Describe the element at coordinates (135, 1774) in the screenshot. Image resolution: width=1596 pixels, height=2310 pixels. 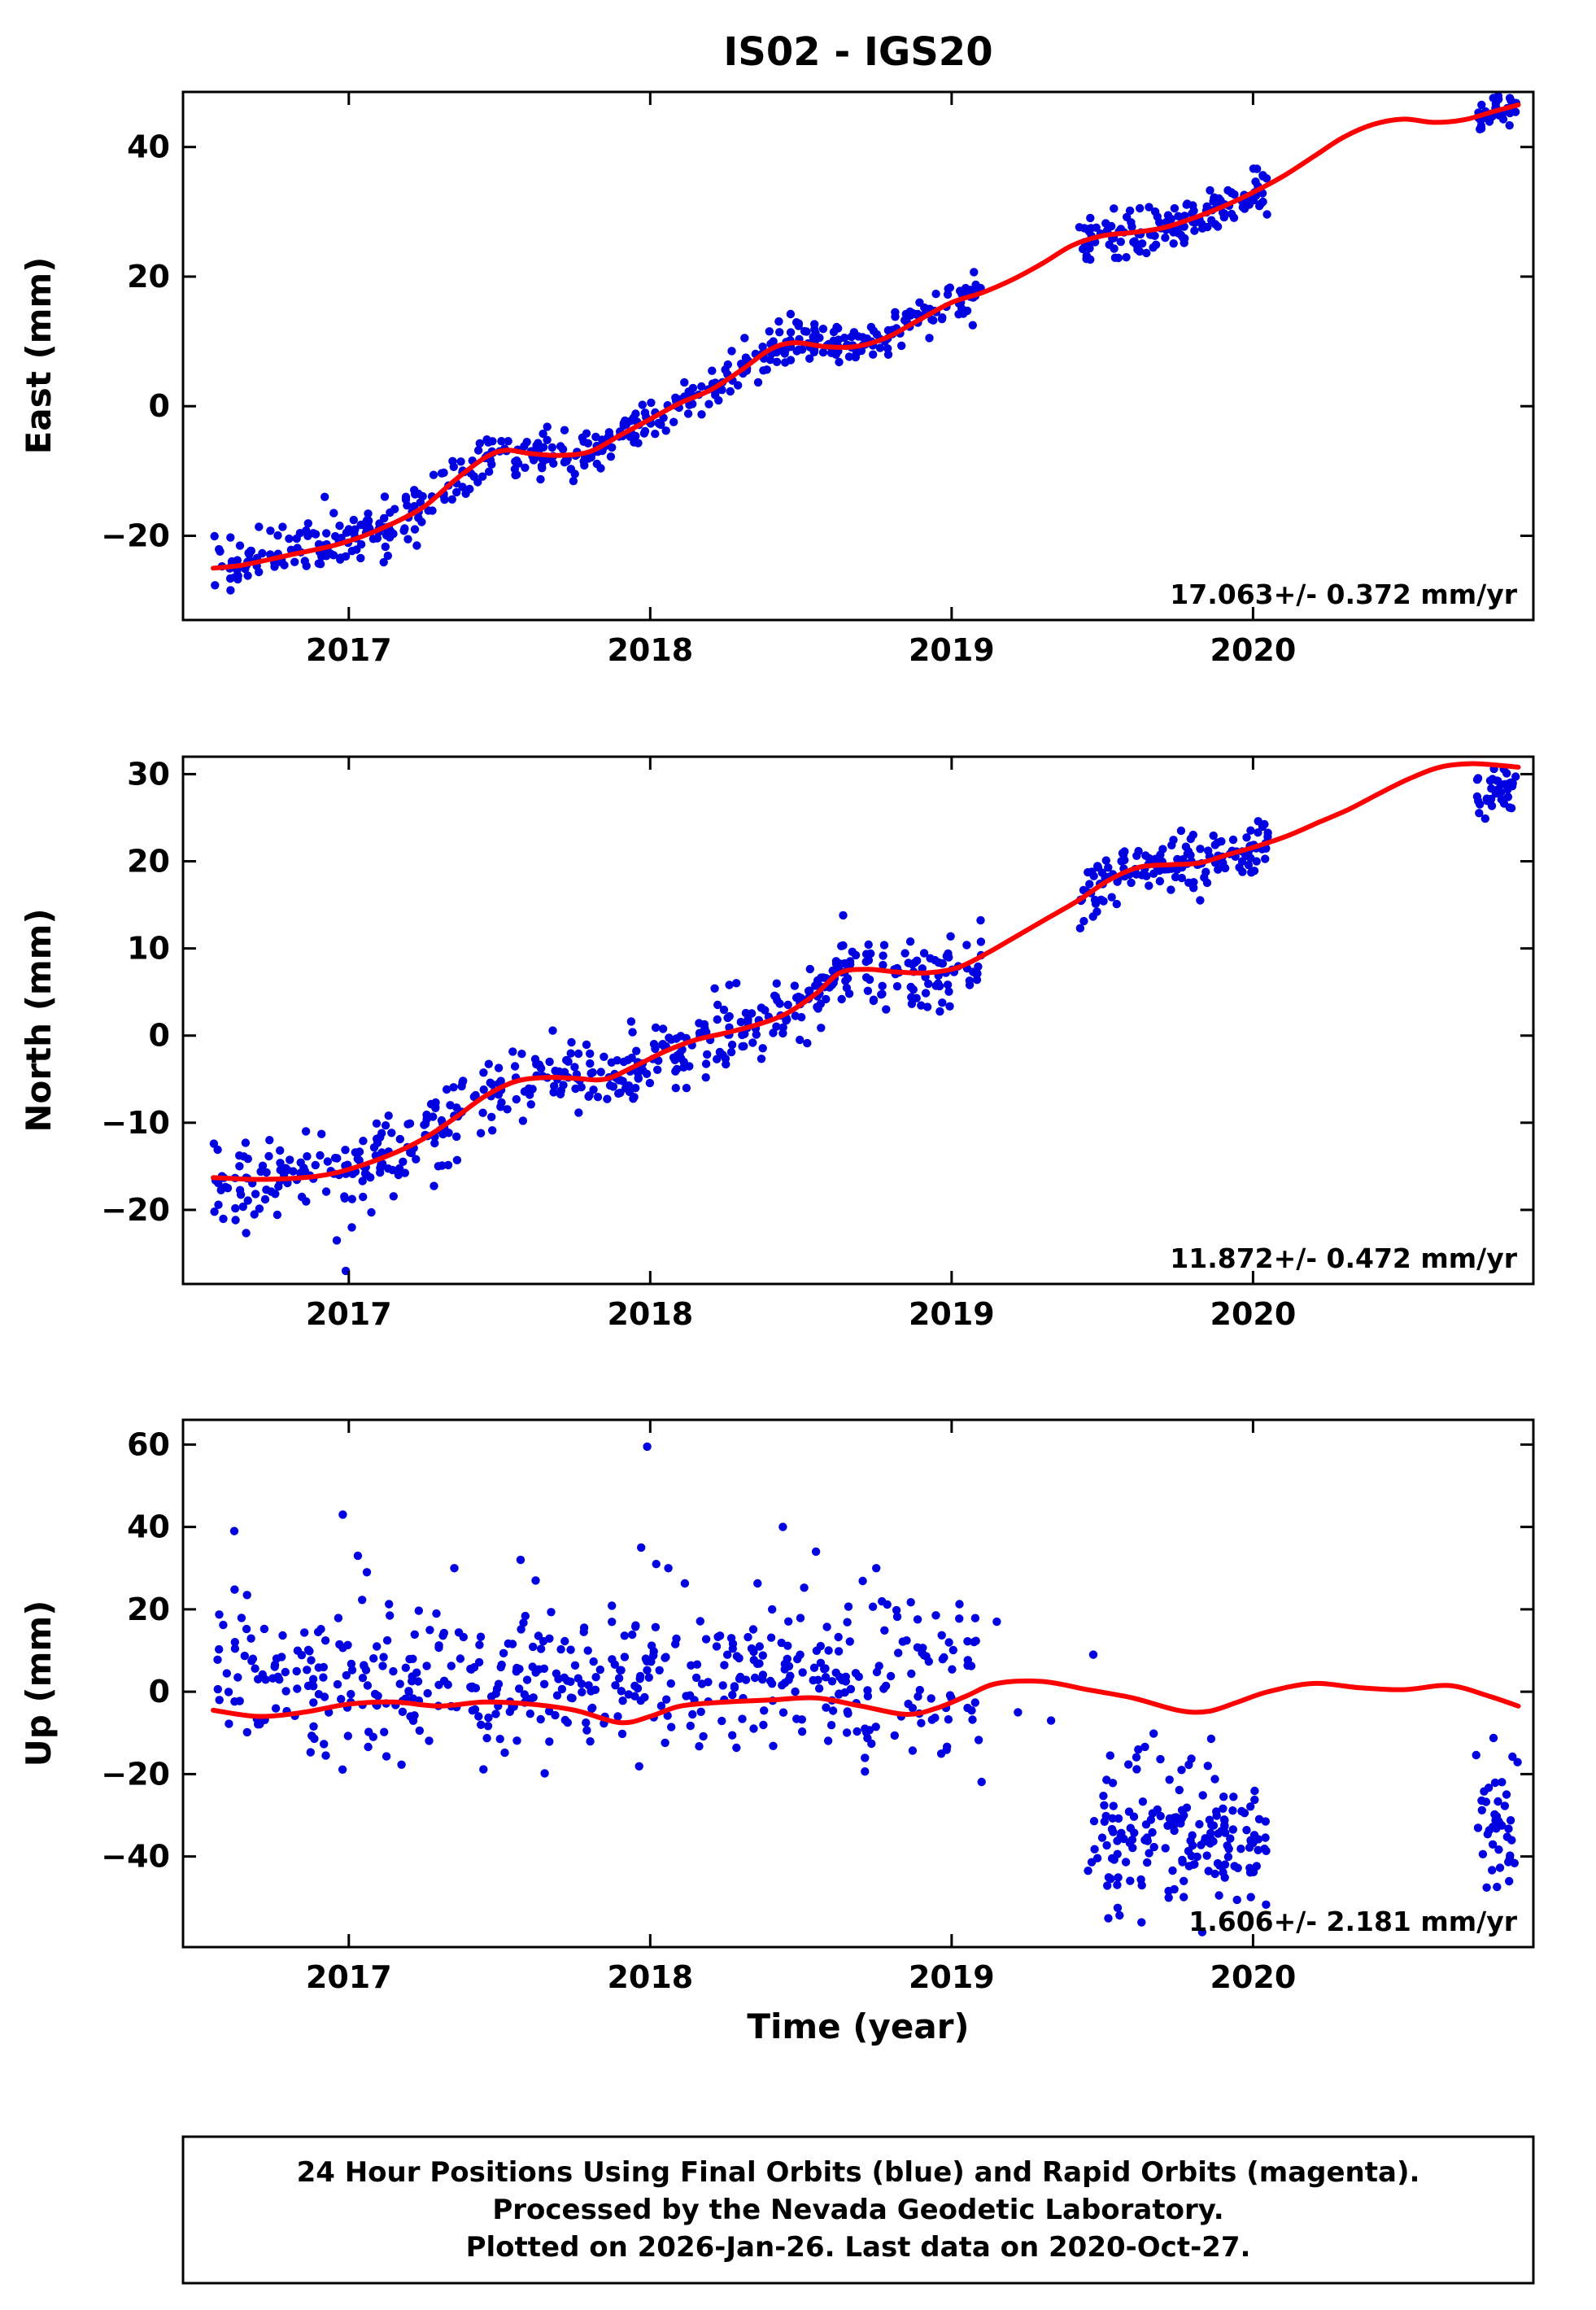
I see `y-tick-label: −20` at that location.